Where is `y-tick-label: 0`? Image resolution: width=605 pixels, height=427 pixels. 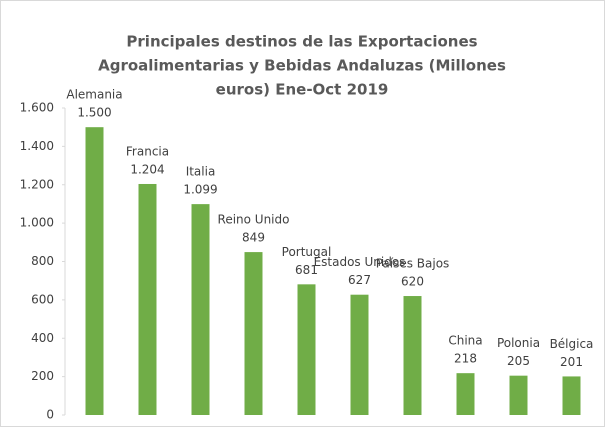 y-tick-label: 0 is located at coordinates (50, 415).